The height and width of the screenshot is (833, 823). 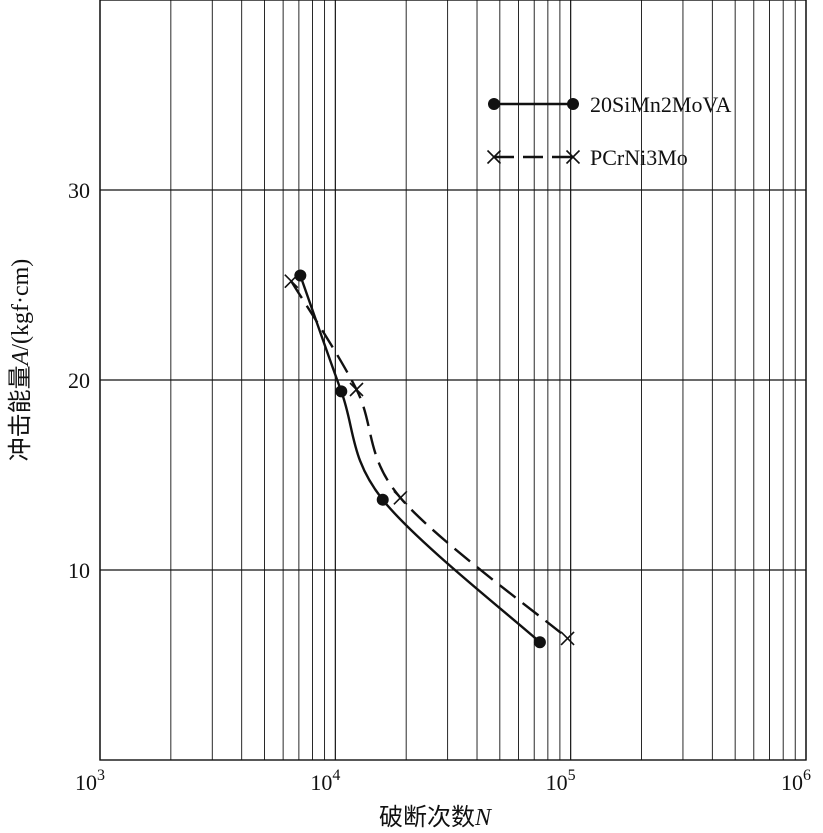 What do you see at coordinates (661, 104) in the screenshot?
I see `legend-label-solid: 20SiMn2MoVA` at bounding box center [661, 104].